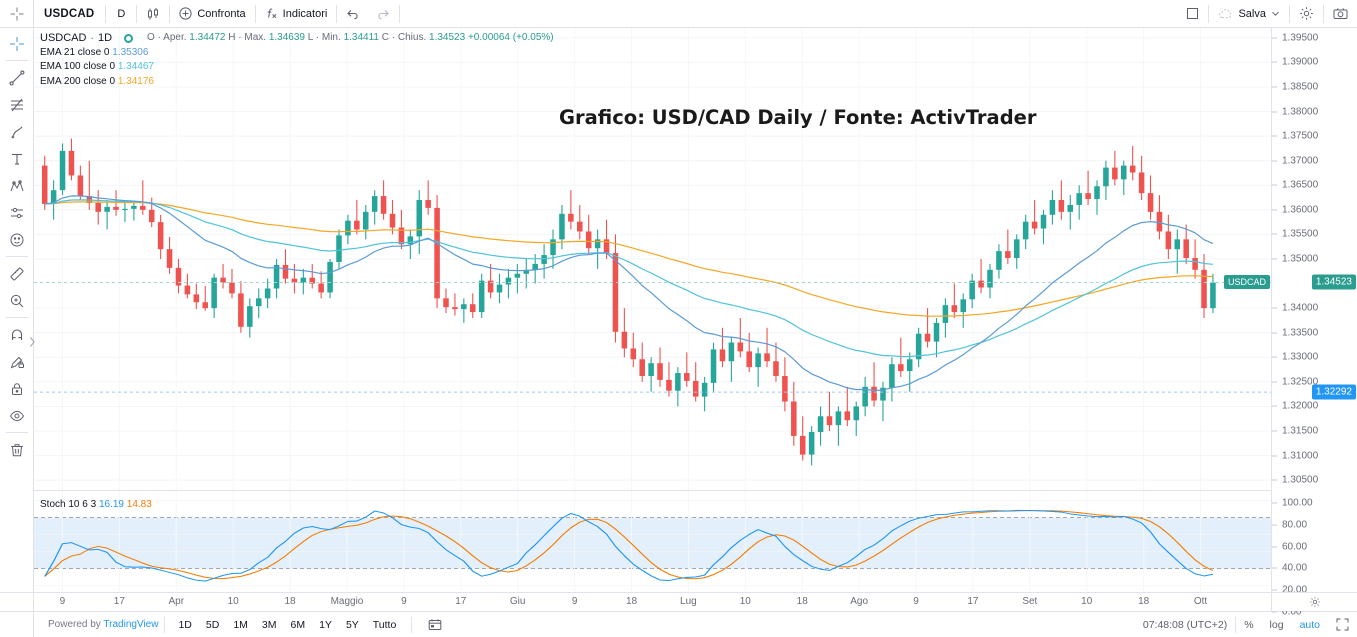  I want to click on stochastic-pane: Stoch 10 6 3 16.19 14.83, so click(652, 541).